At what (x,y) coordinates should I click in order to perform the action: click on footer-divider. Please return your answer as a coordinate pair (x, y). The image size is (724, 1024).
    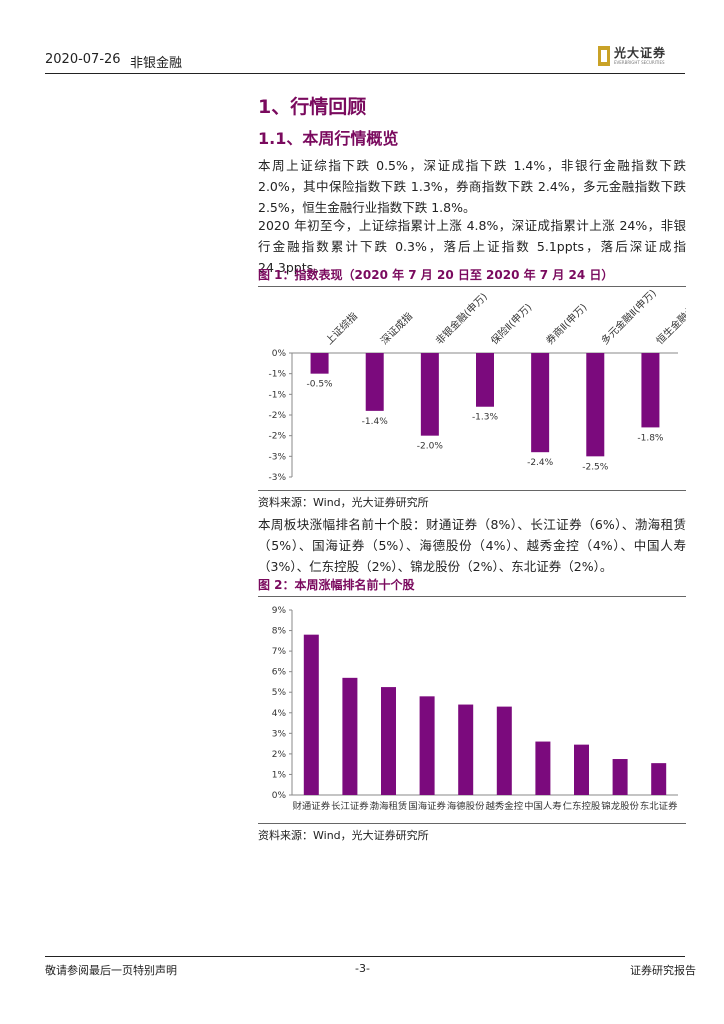
    Looking at the image, I should click on (365, 956).